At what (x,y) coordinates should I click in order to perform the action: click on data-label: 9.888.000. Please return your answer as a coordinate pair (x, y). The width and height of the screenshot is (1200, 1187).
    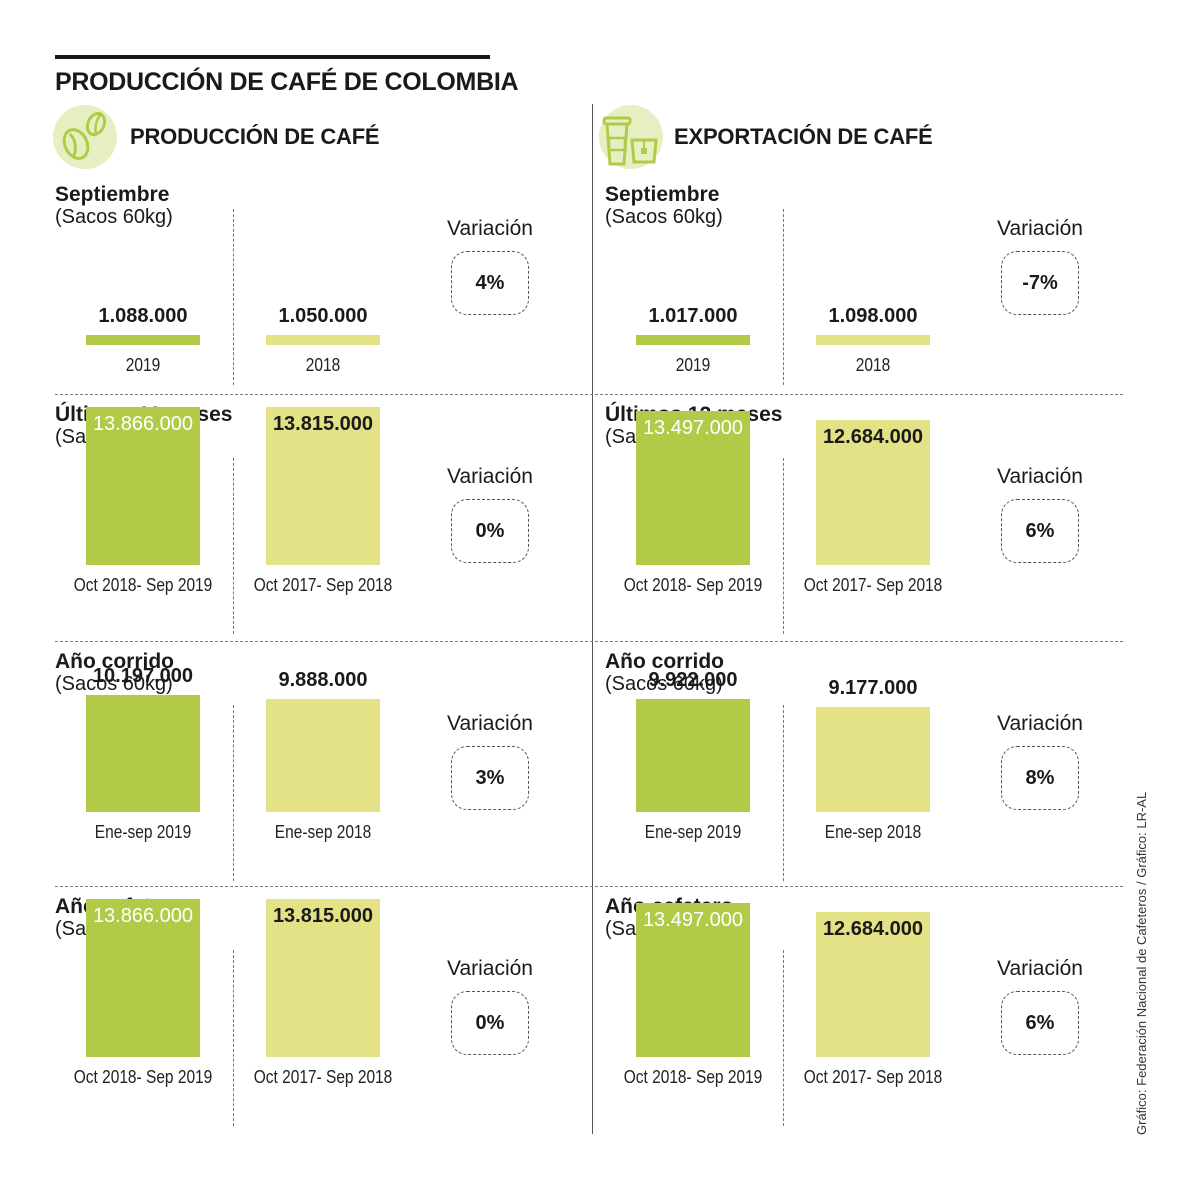
    Looking at the image, I should click on (323, 680).